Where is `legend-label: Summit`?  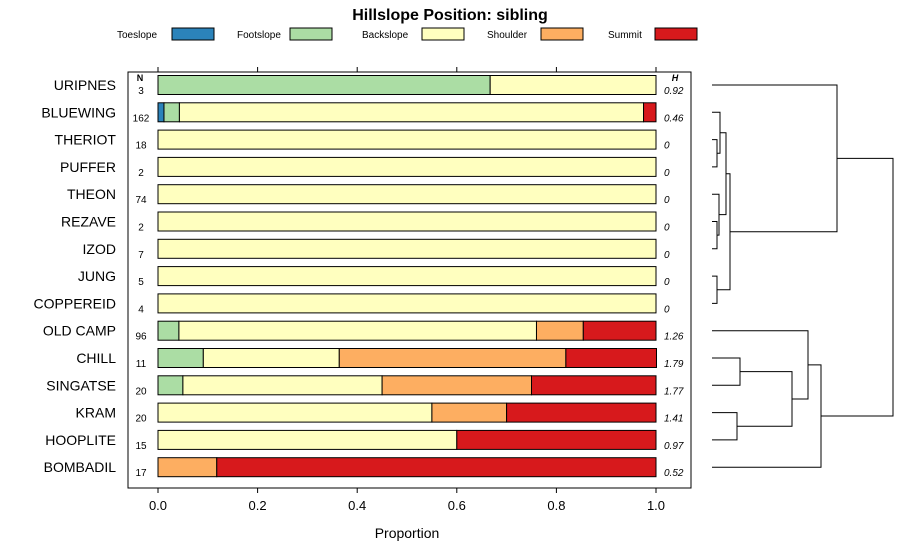 legend-label: Summit is located at coordinates (625, 35).